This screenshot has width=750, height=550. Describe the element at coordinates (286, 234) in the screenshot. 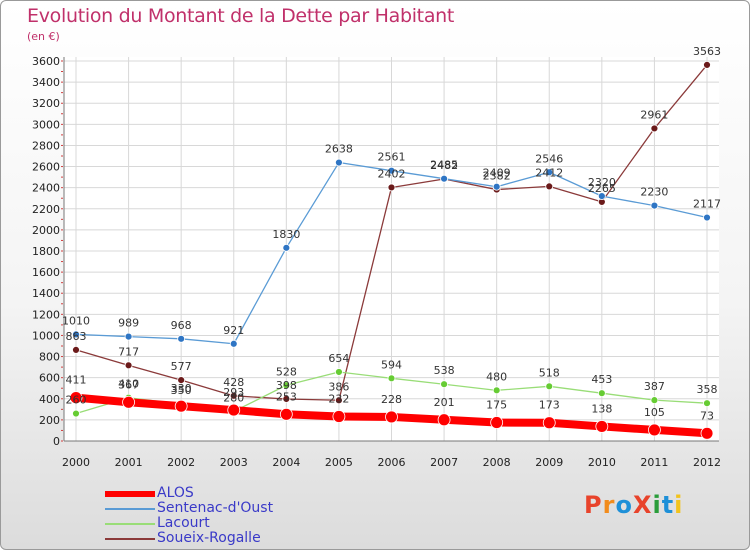

I see `data-label-sentenac-d-oust: 1830` at that location.